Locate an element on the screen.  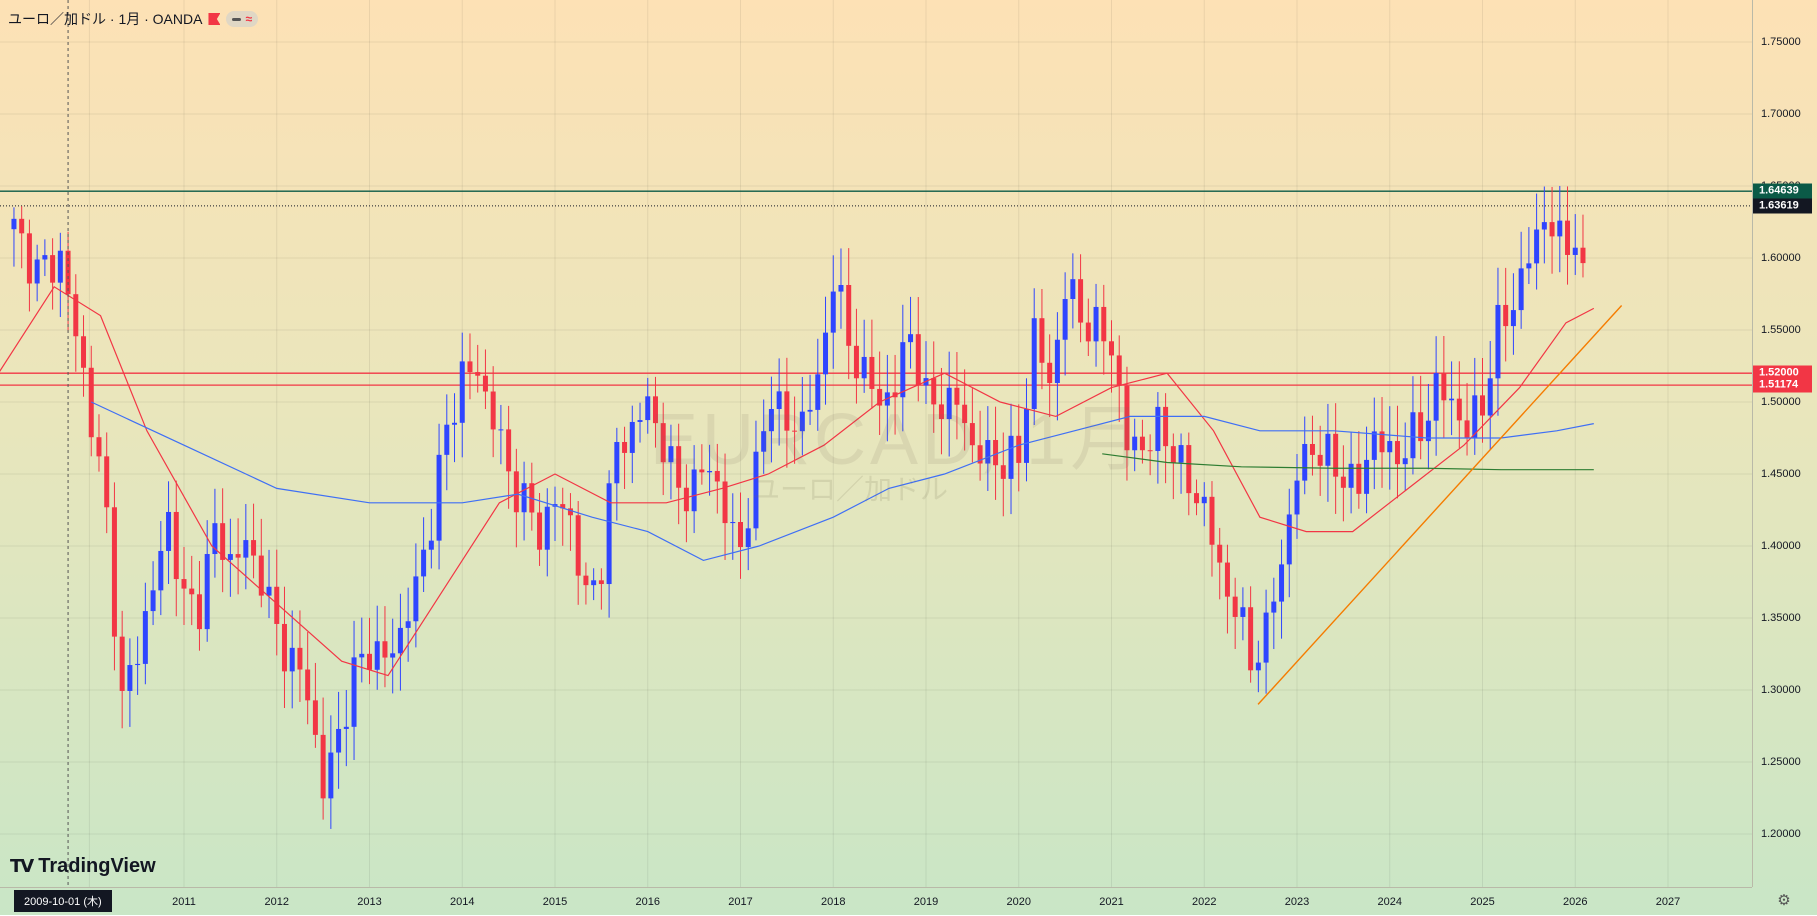
chart-legend: ユーロ／加ドル · 1月 · OANDA ≈ is located at coordinates (133, 19).